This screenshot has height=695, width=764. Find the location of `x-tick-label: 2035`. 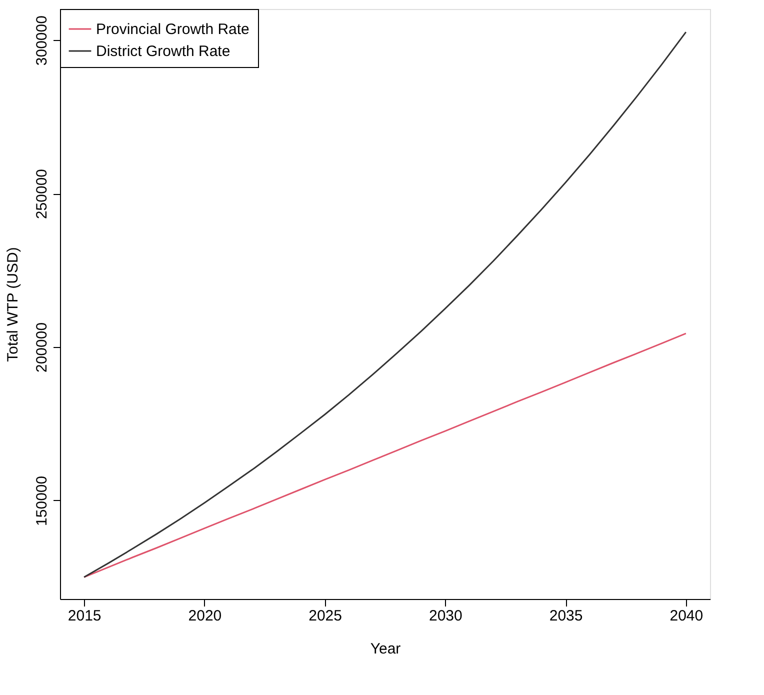

x-tick-label: 2035 is located at coordinates (566, 616).